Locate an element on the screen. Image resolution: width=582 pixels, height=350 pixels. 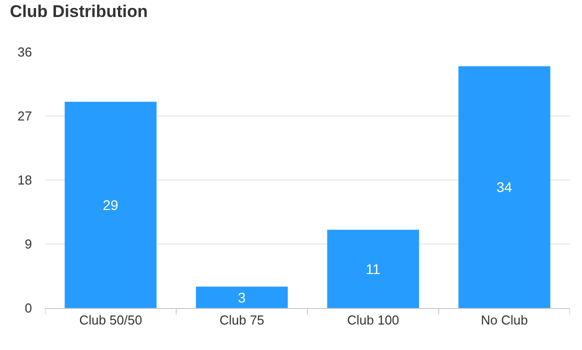
y-tick-label: 18 is located at coordinates (25, 180).